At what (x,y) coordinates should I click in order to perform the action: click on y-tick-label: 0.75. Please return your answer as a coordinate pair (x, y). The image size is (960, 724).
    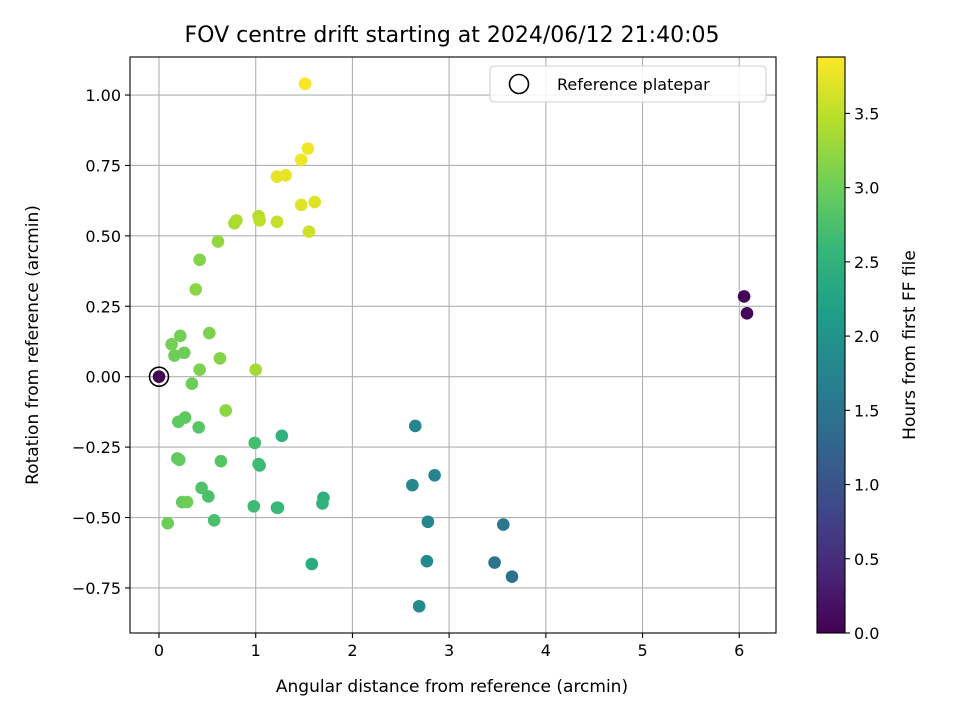
    Looking at the image, I should click on (103, 165).